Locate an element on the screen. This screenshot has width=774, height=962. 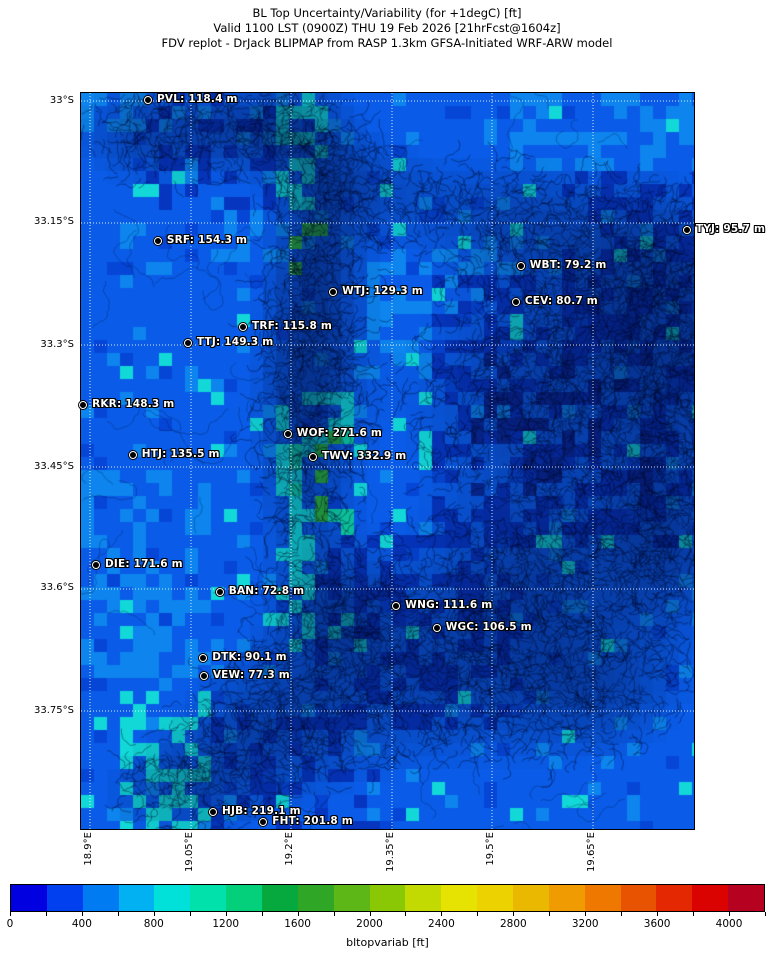
station-label: TWV: 332.9 m is located at coordinates (364, 456).